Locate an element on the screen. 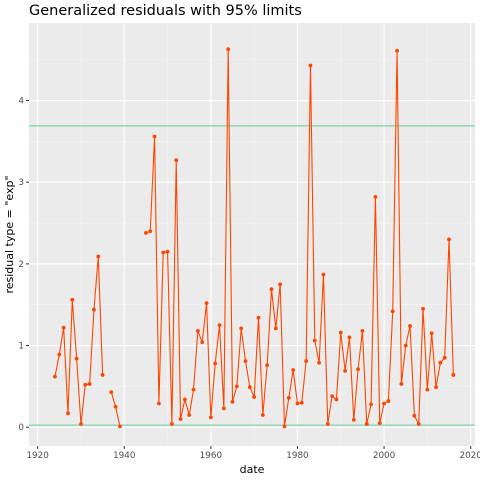 This screenshot has height=484, width=480. chart-title: Generalized residuals with 95% limits is located at coordinates (165, 11).